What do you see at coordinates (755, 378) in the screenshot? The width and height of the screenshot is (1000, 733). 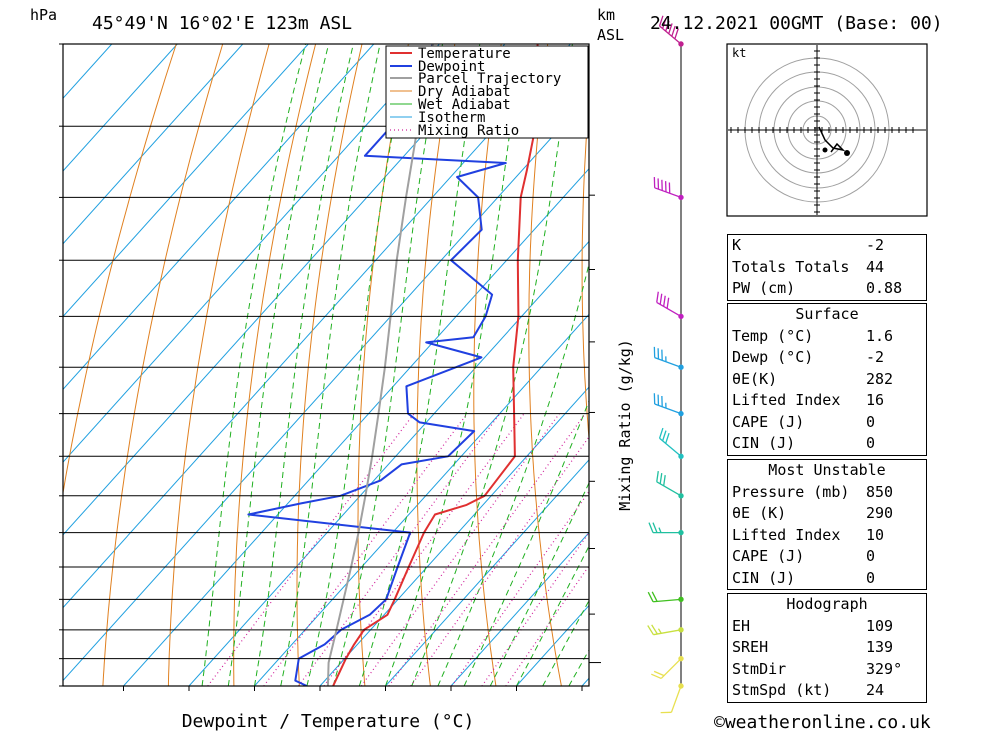 I see `surface-theta-label: θE(K)` at bounding box center [755, 378].